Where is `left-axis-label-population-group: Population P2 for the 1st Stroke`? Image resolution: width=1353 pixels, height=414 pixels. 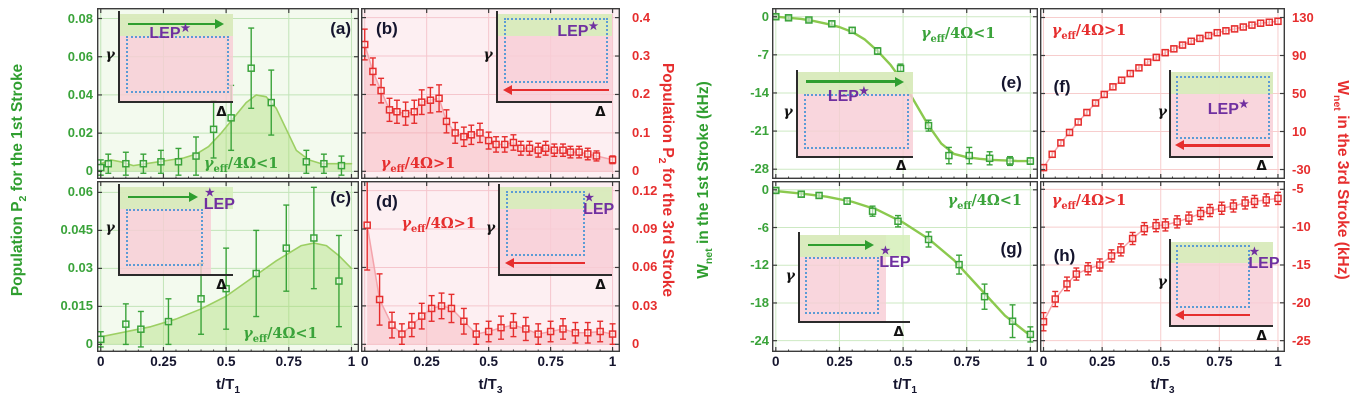 left-axis-label-population-group: Population P2 for the 1st Stroke is located at coordinates (19, 180).